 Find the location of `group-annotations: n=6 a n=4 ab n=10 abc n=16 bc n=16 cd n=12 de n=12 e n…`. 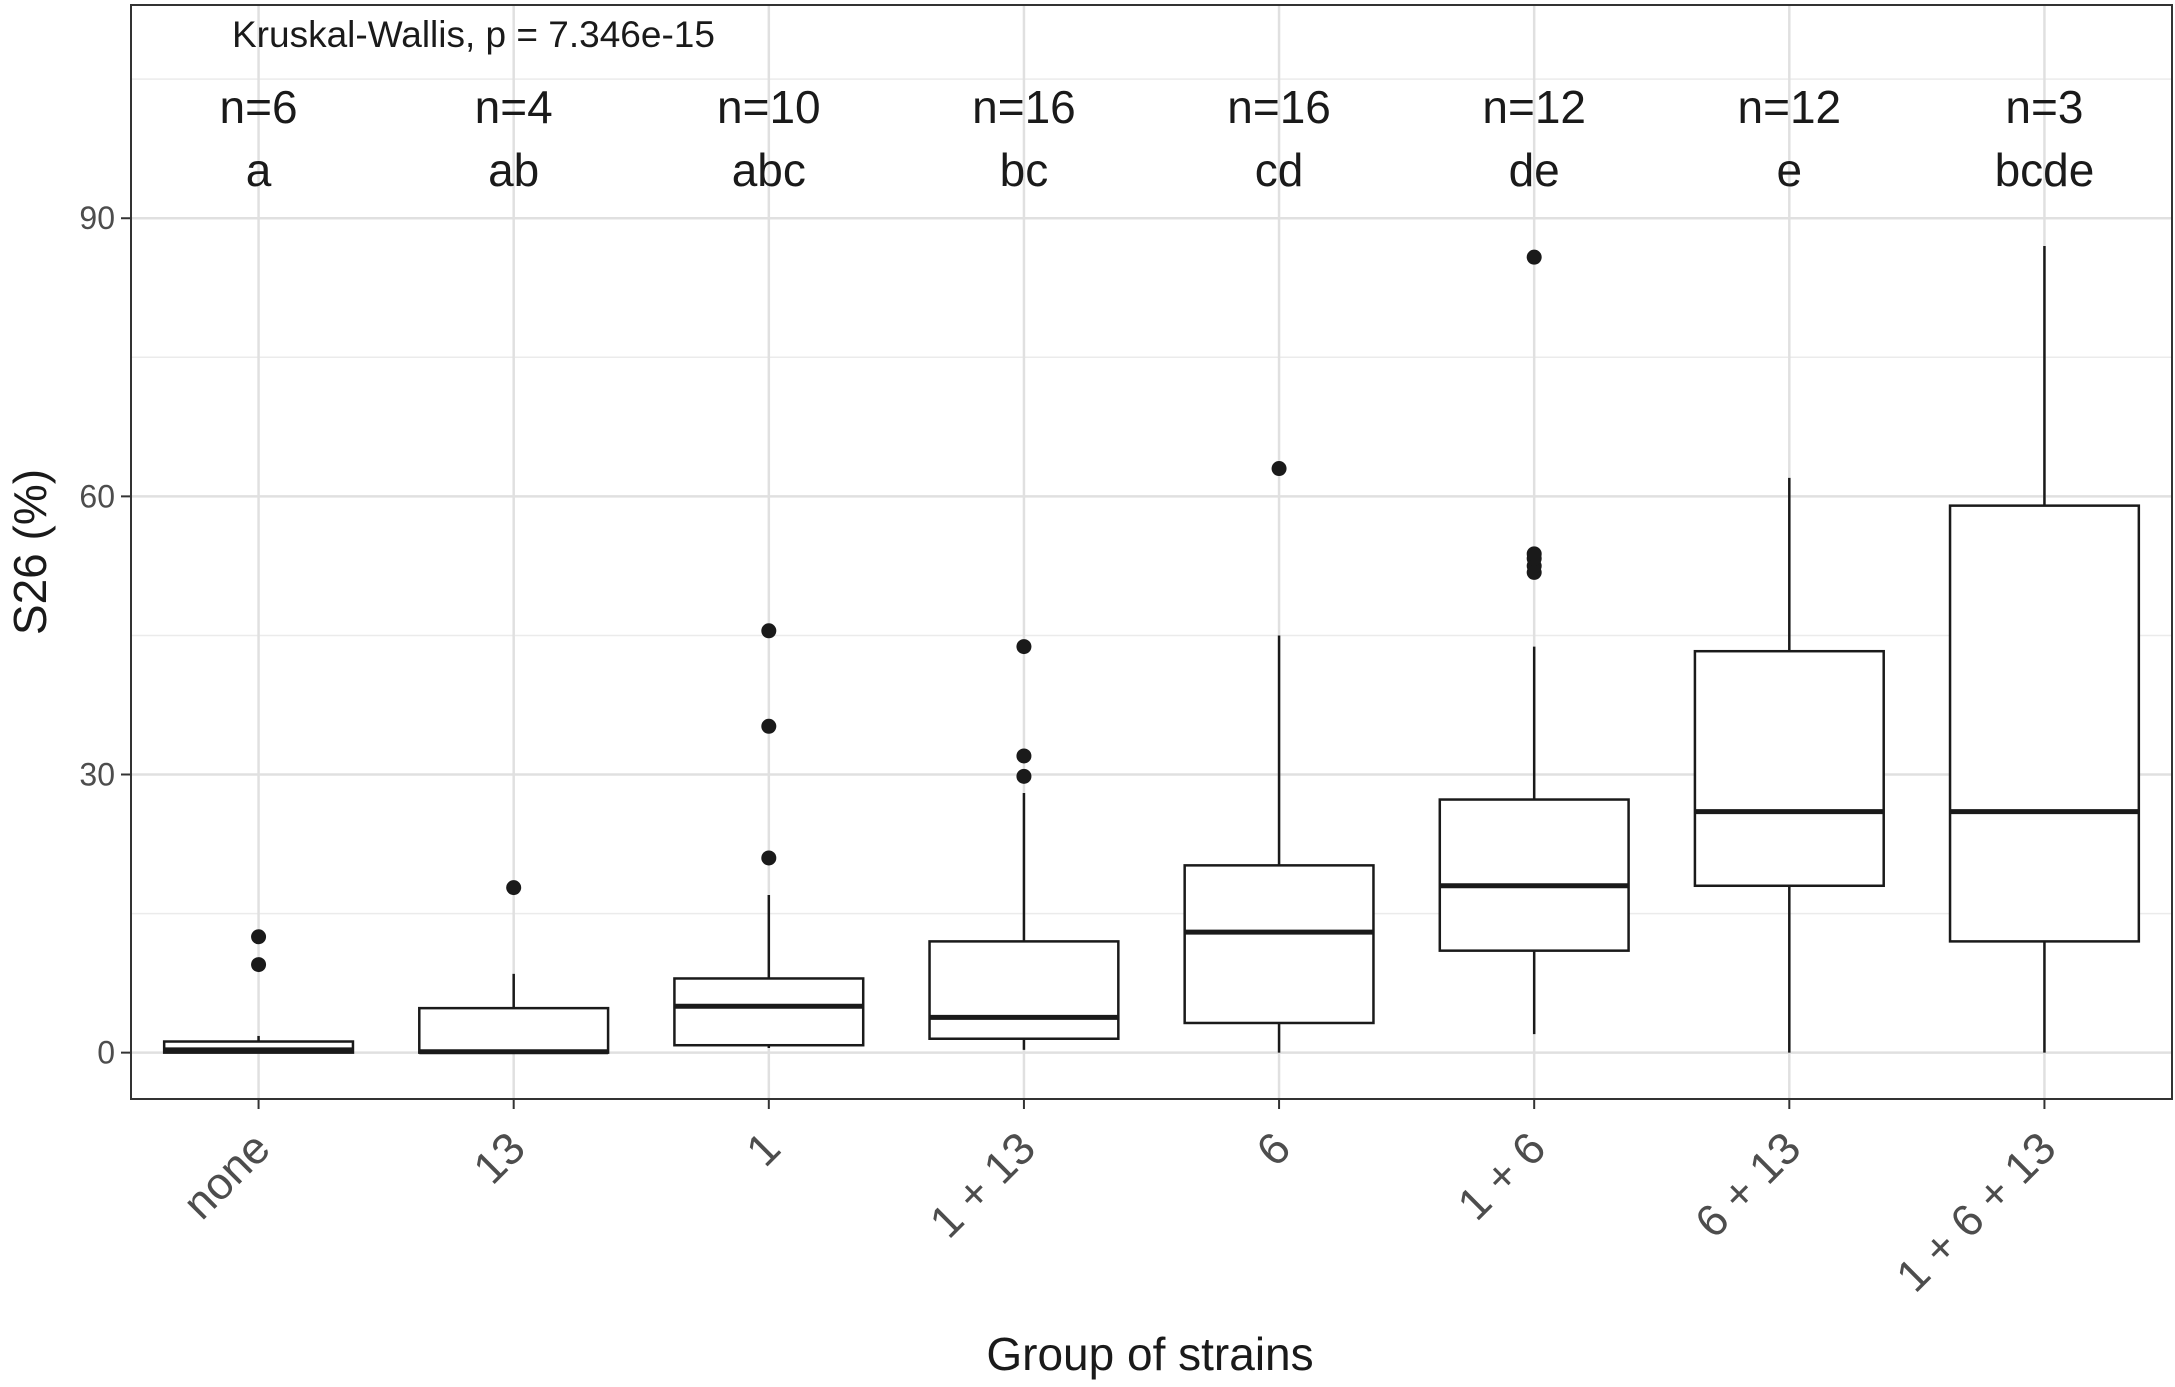

group-annotations: n=6 a n=4 ab n=10 abc n=16 bc n=16 cd n=12 de n=12 e n… is located at coordinates (1157, 138).